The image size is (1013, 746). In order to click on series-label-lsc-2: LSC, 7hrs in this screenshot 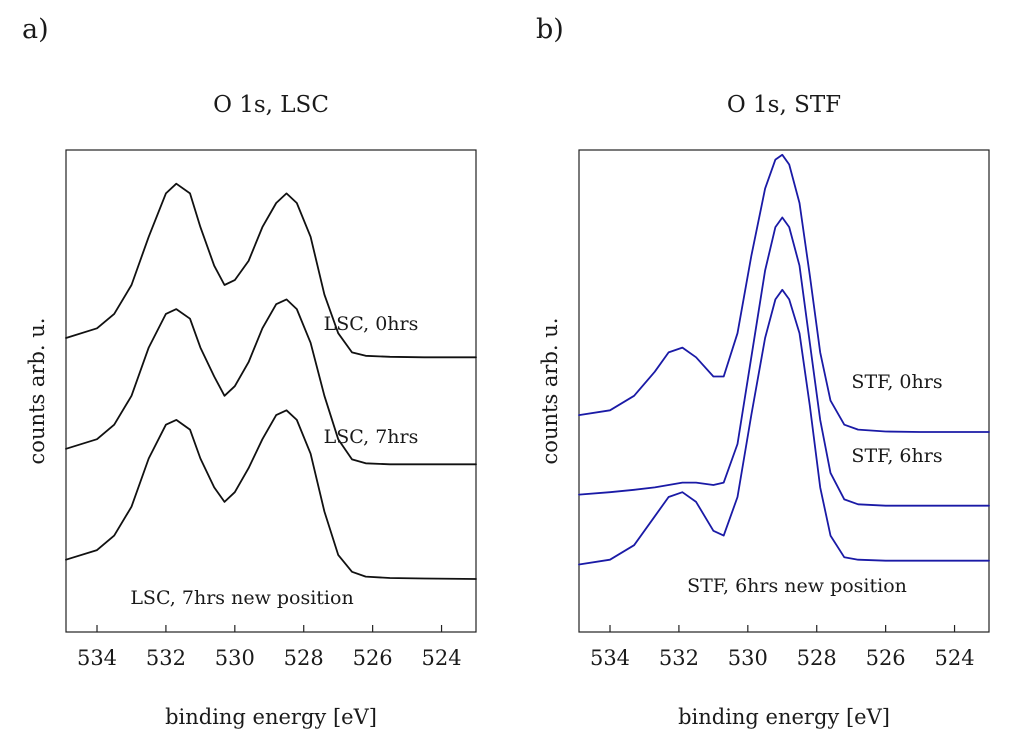, I will do `click(371, 437)`.